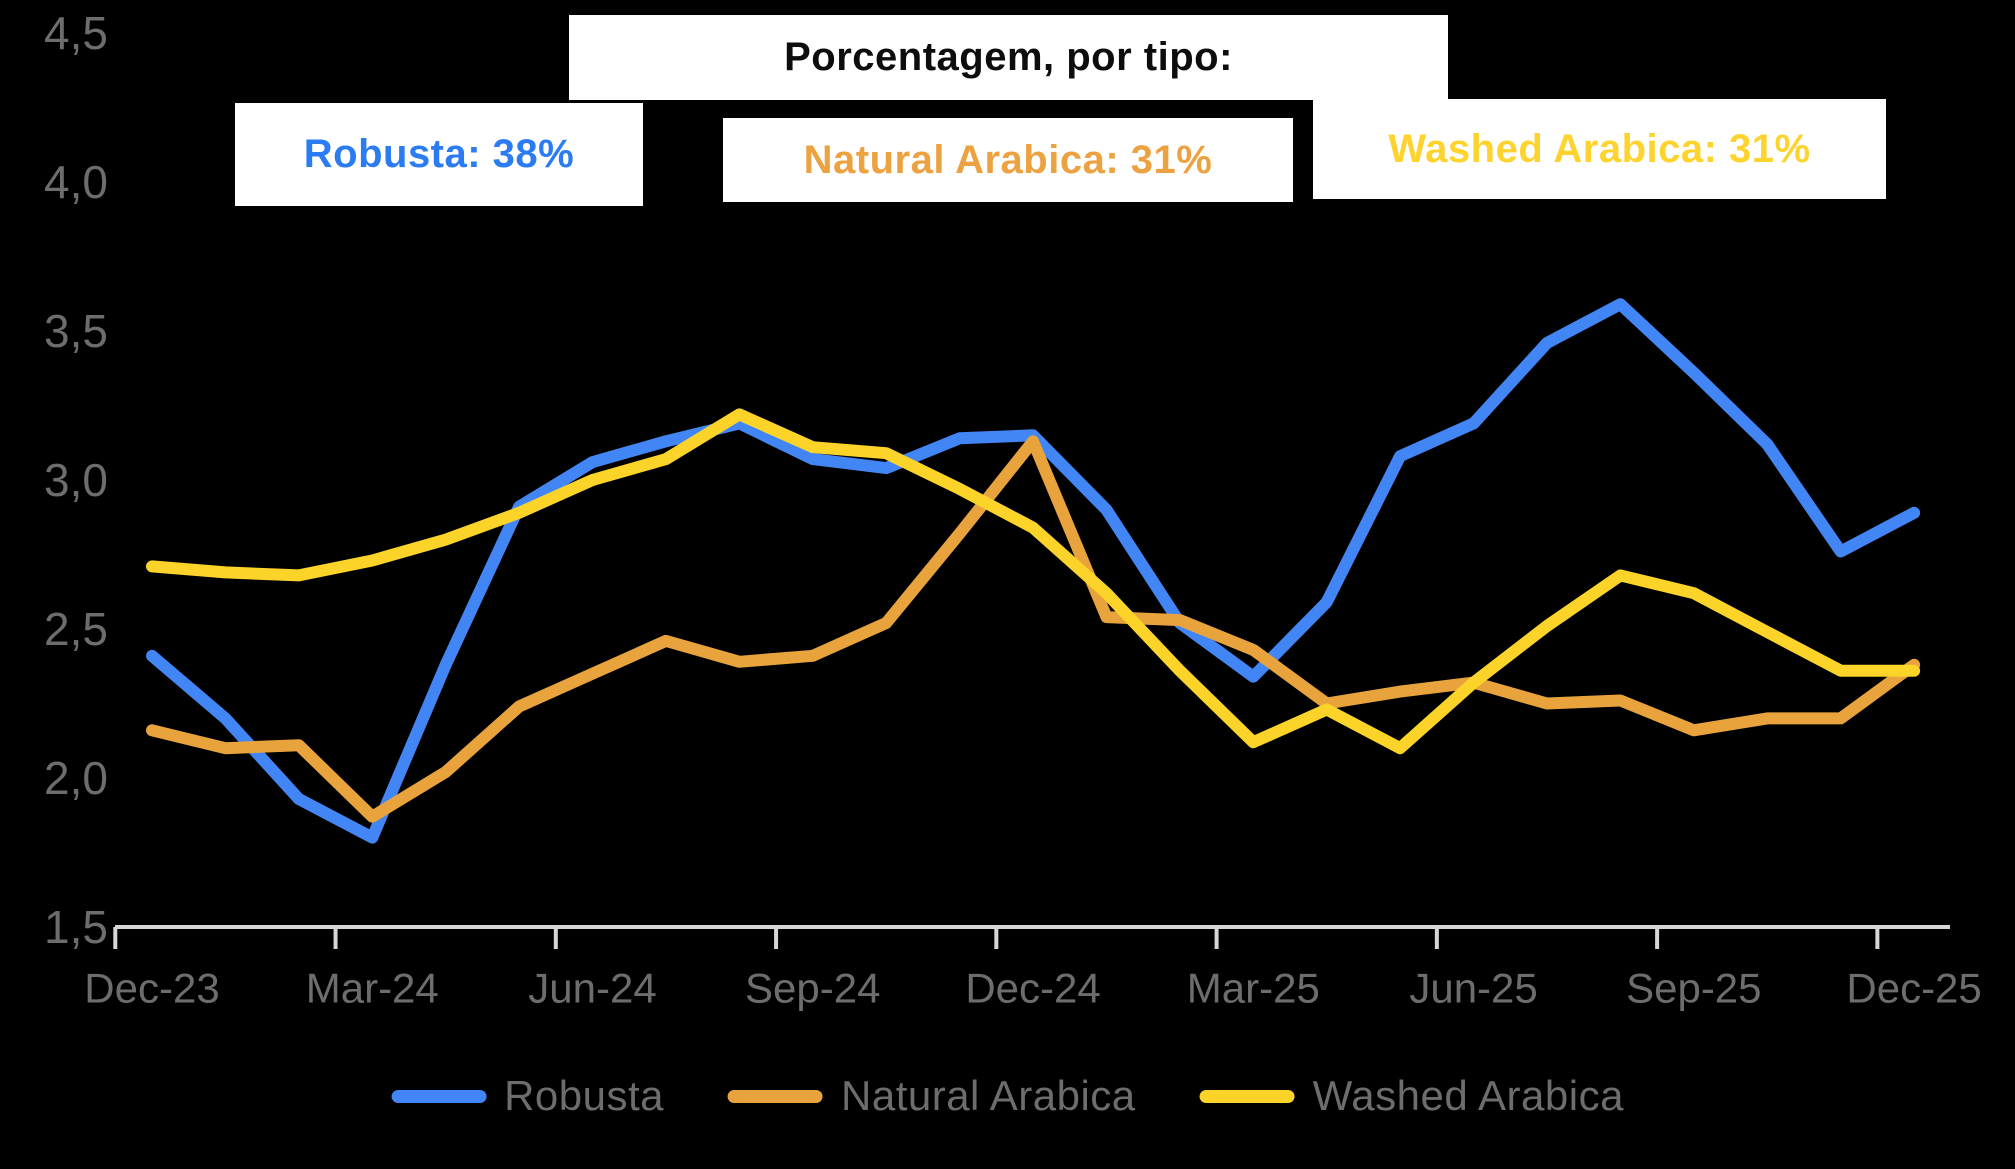 The image size is (2015, 1169). I want to click on x-tick-label: Mar-24, so click(372, 987).